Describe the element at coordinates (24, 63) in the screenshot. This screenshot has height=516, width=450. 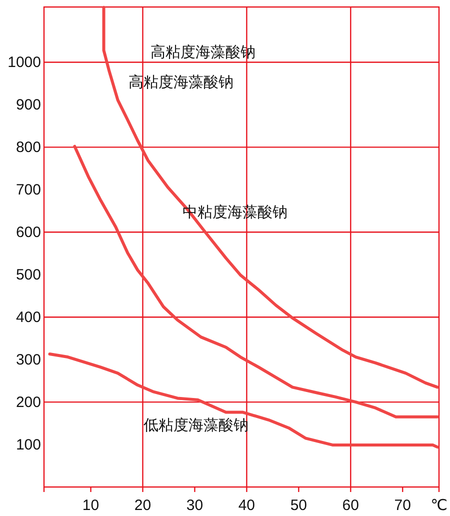
I see `y-tick-label: 1000` at that location.